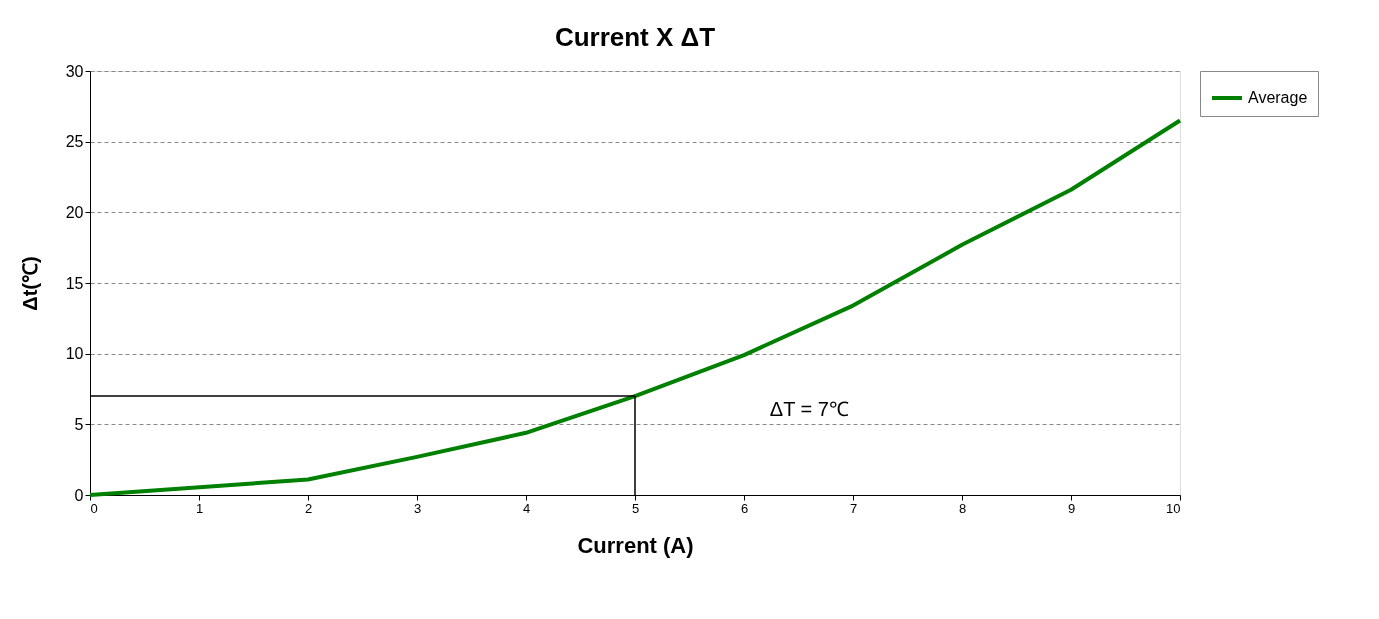  I want to click on legend-label: Average, so click(1278, 97).